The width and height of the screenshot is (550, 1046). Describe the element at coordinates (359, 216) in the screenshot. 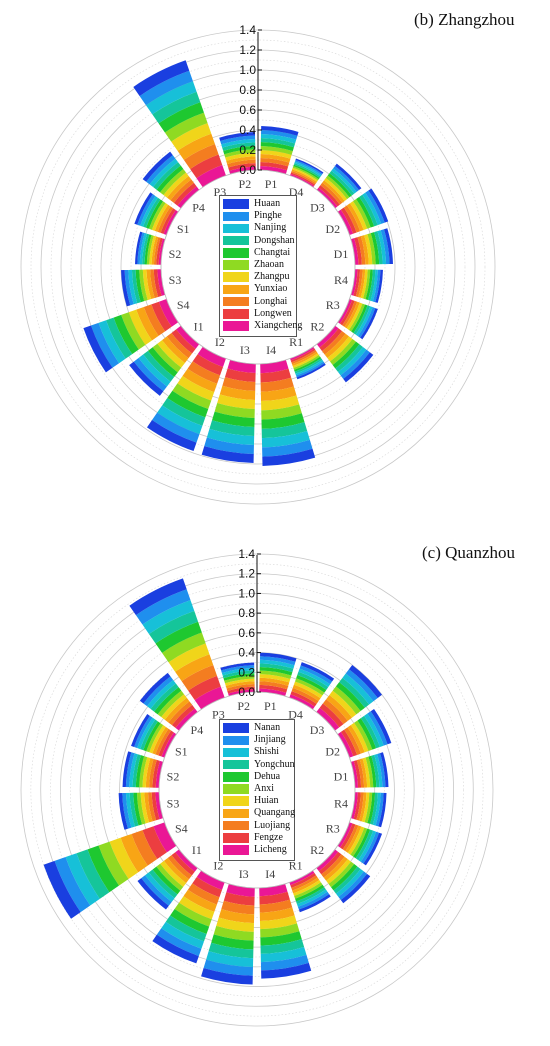

I see `bar-segment-D2-zhangpu` at that location.